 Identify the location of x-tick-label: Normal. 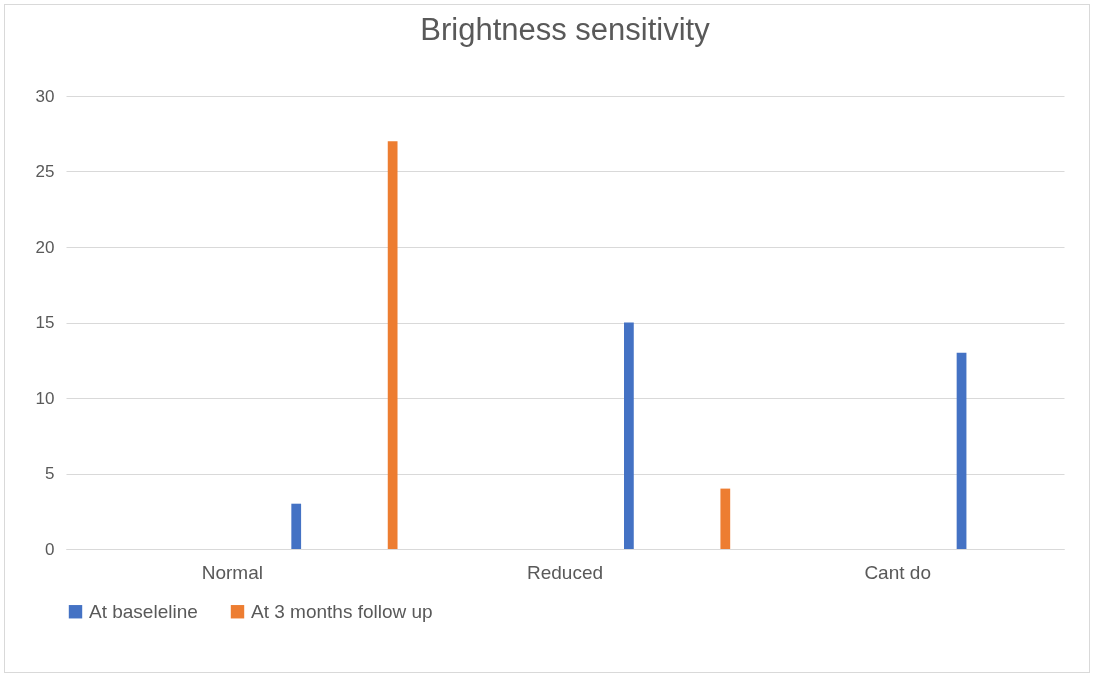
(232, 572).